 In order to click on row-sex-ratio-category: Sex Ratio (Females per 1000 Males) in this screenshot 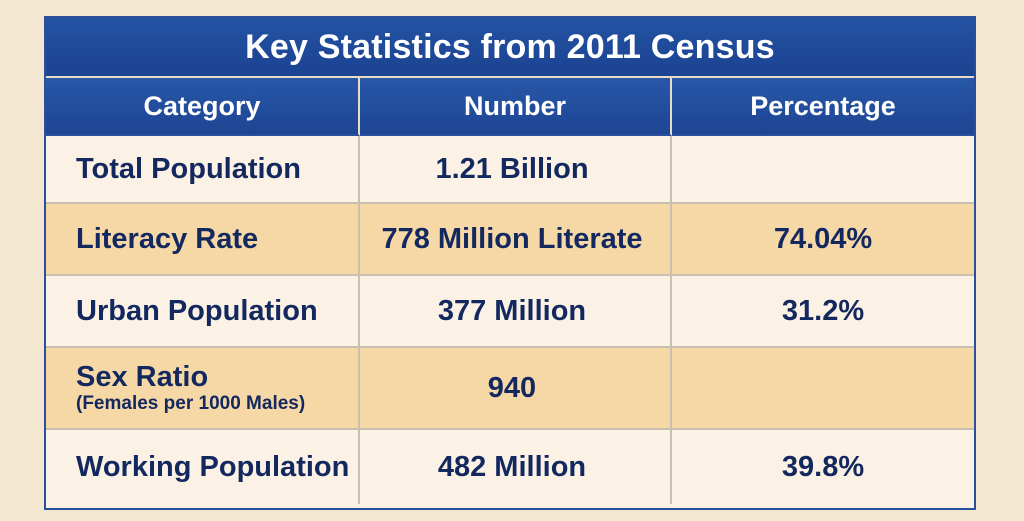, I will do `click(203, 389)`.